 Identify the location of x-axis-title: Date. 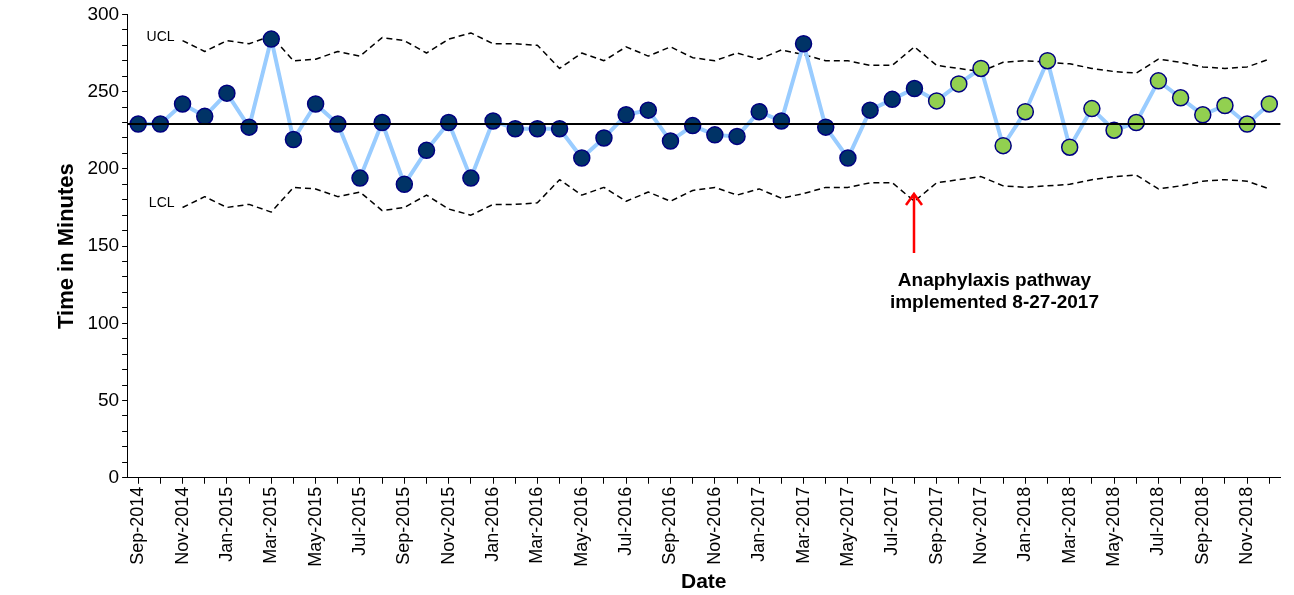
(703, 581).